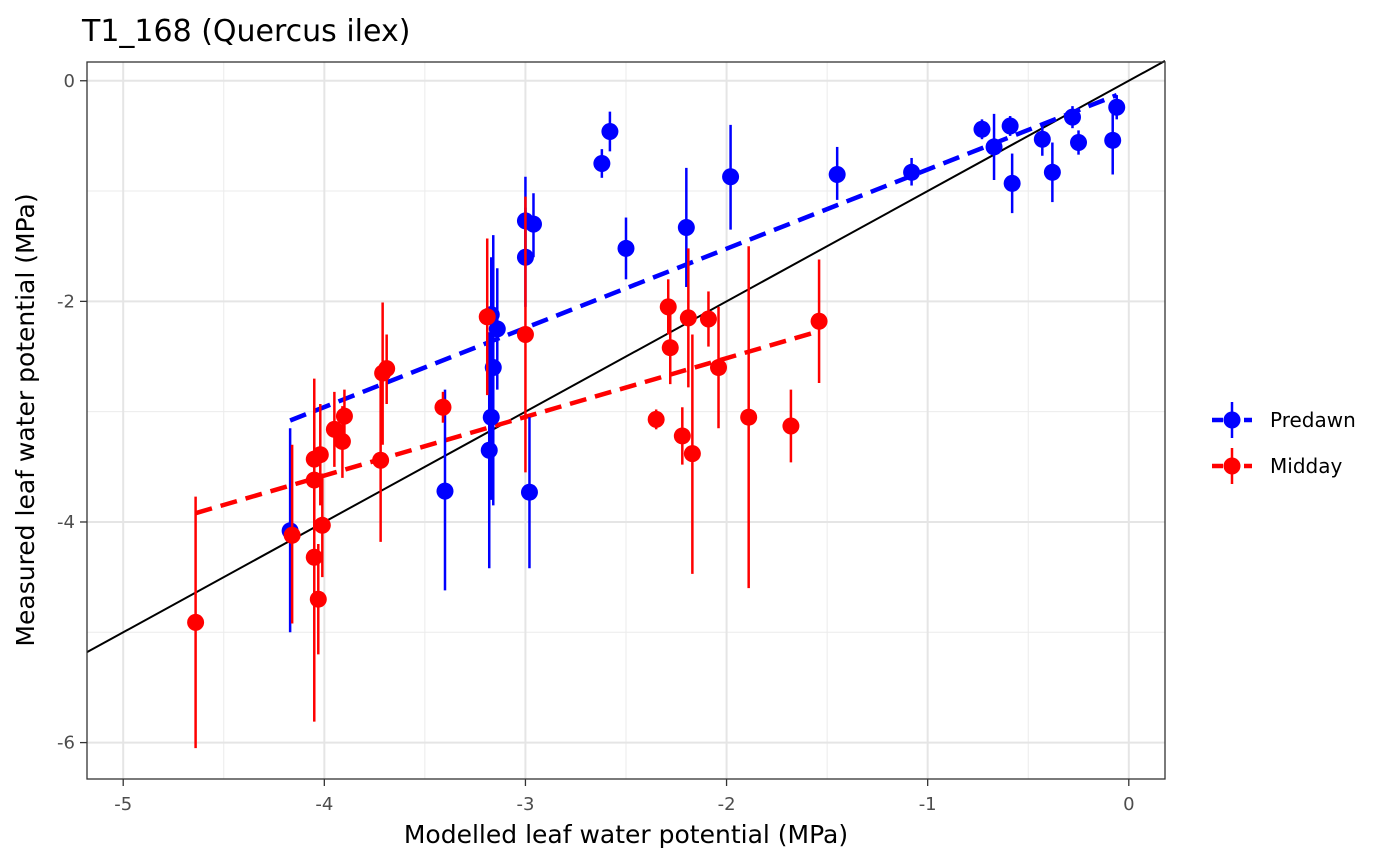 The height and width of the screenshot is (865, 1400). I want to click on x-tick-label: -2, so click(727, 804).